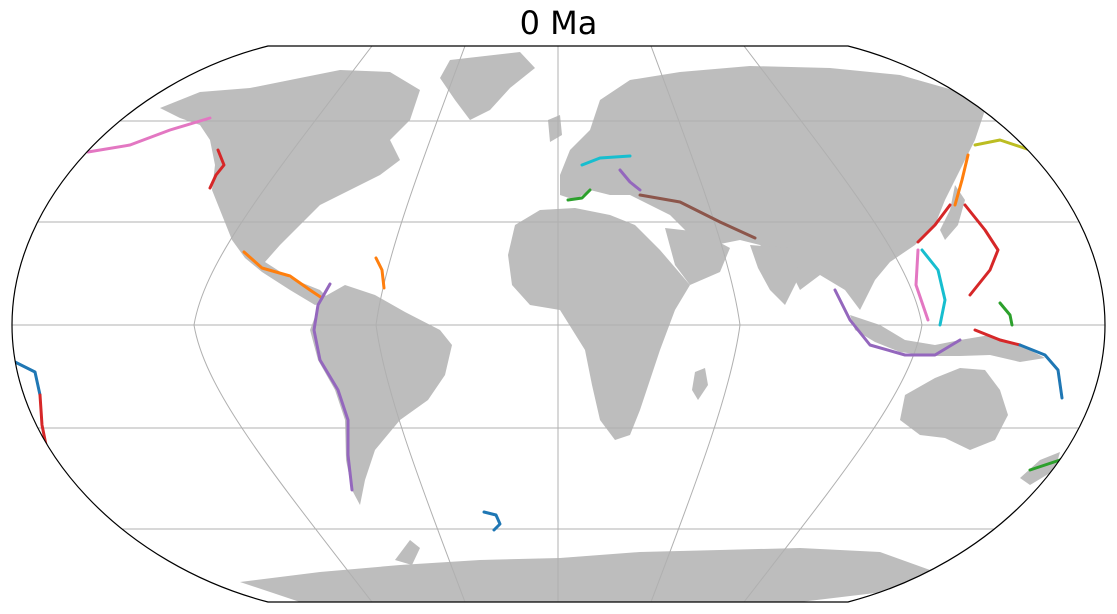 This screenshot has width=1117, height=614. What do you see at coordinates (700, 384) in the screenshot?
I see `landmass-madagascar` at bounding box center [700, 384].